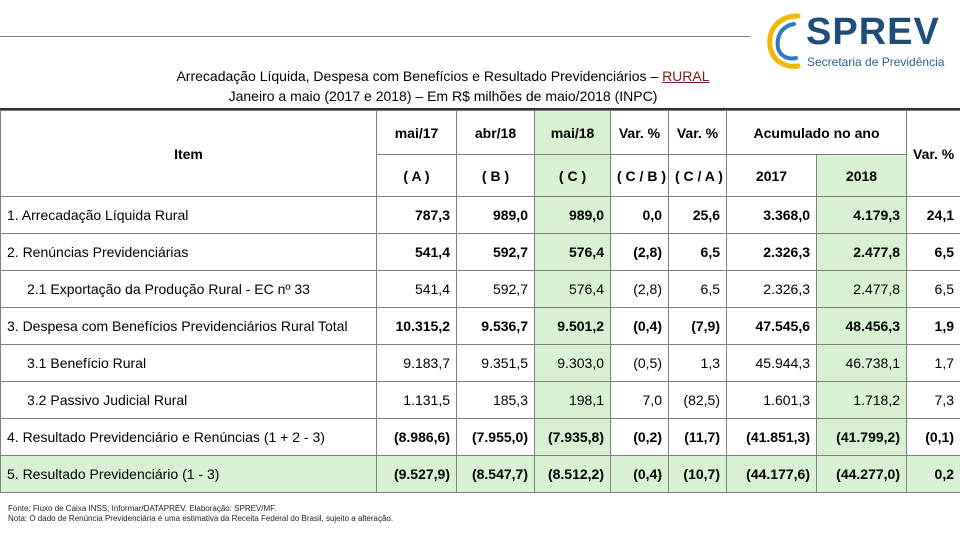  I want to click on cell-value: (7,9), so click(697, 326).